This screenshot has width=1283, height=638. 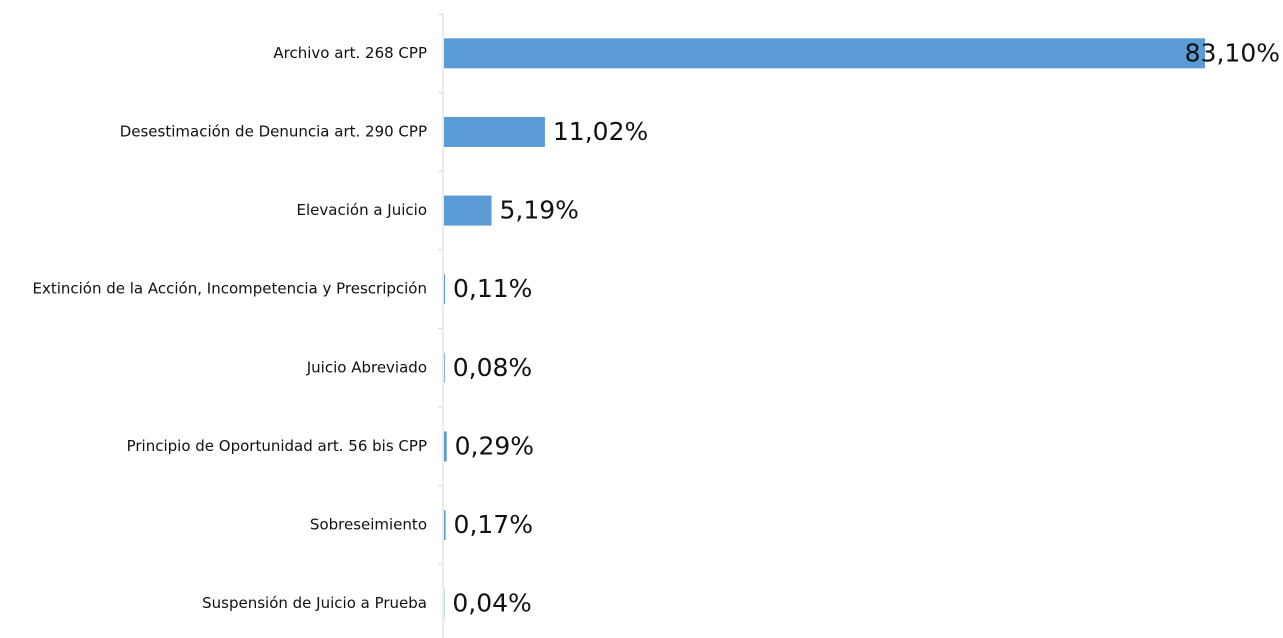 I want to click on category-label: Desestimación de Denuncia art. 290 CPP, so click(x=273, y=131).